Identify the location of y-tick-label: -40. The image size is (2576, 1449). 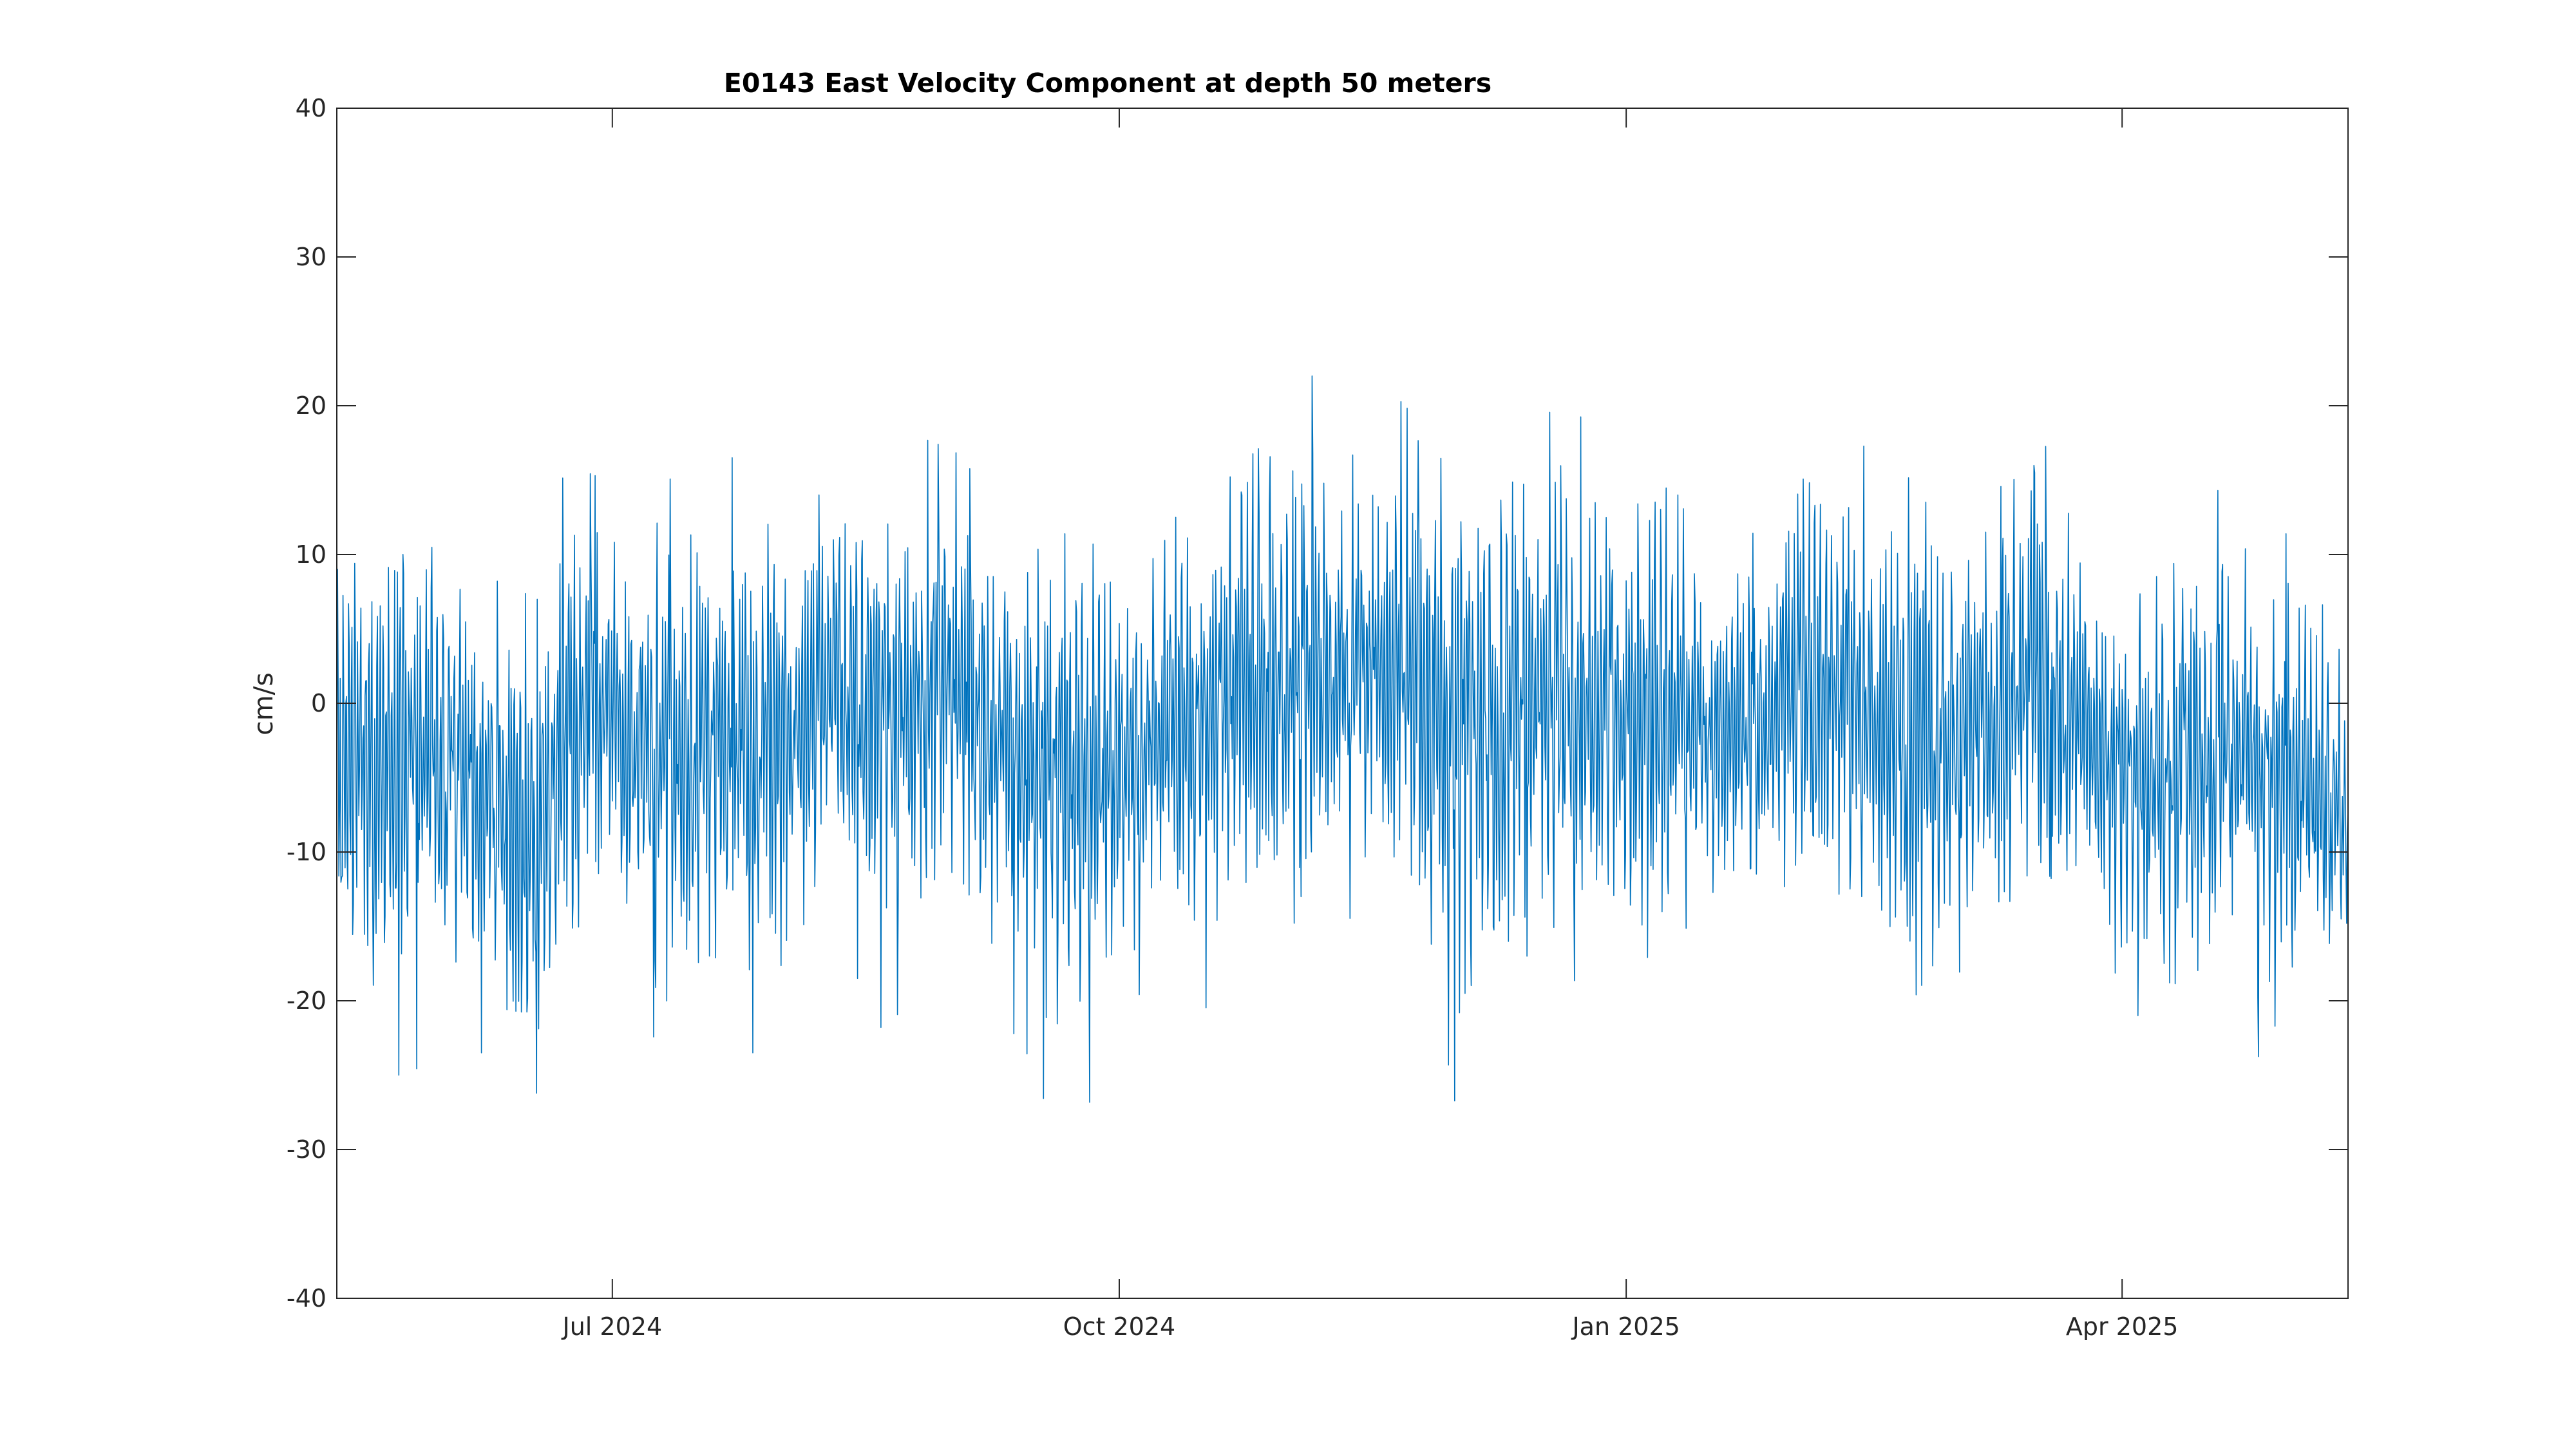
(307, 1298).